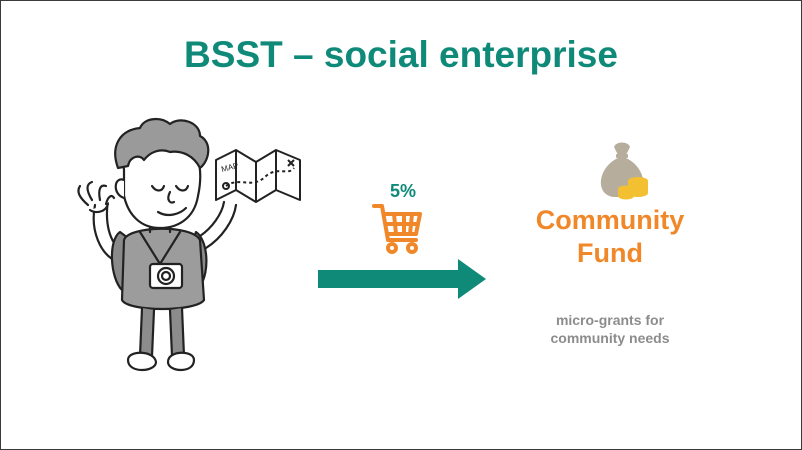  I want to click on community-fund-title: Community Fund, so click(610, 237).